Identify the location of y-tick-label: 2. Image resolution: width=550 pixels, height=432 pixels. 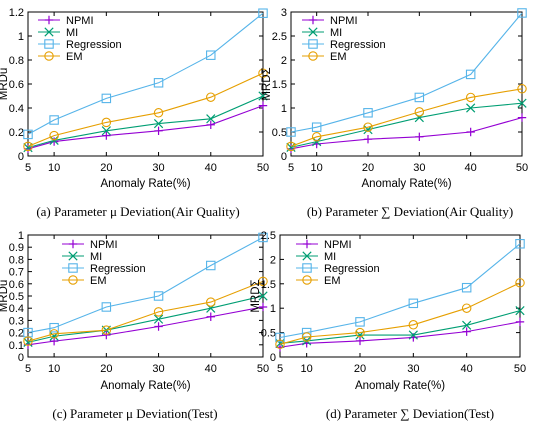
(273, 260).